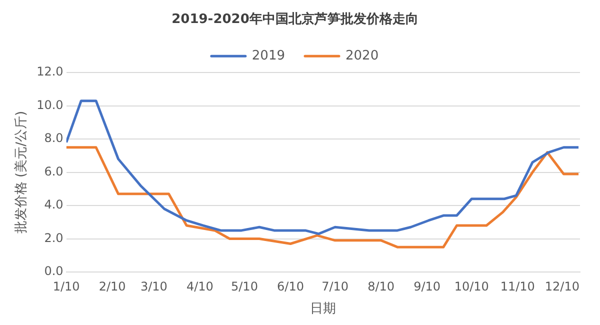  I want to click on x-tick-label: 9/10, so click(427, 286).